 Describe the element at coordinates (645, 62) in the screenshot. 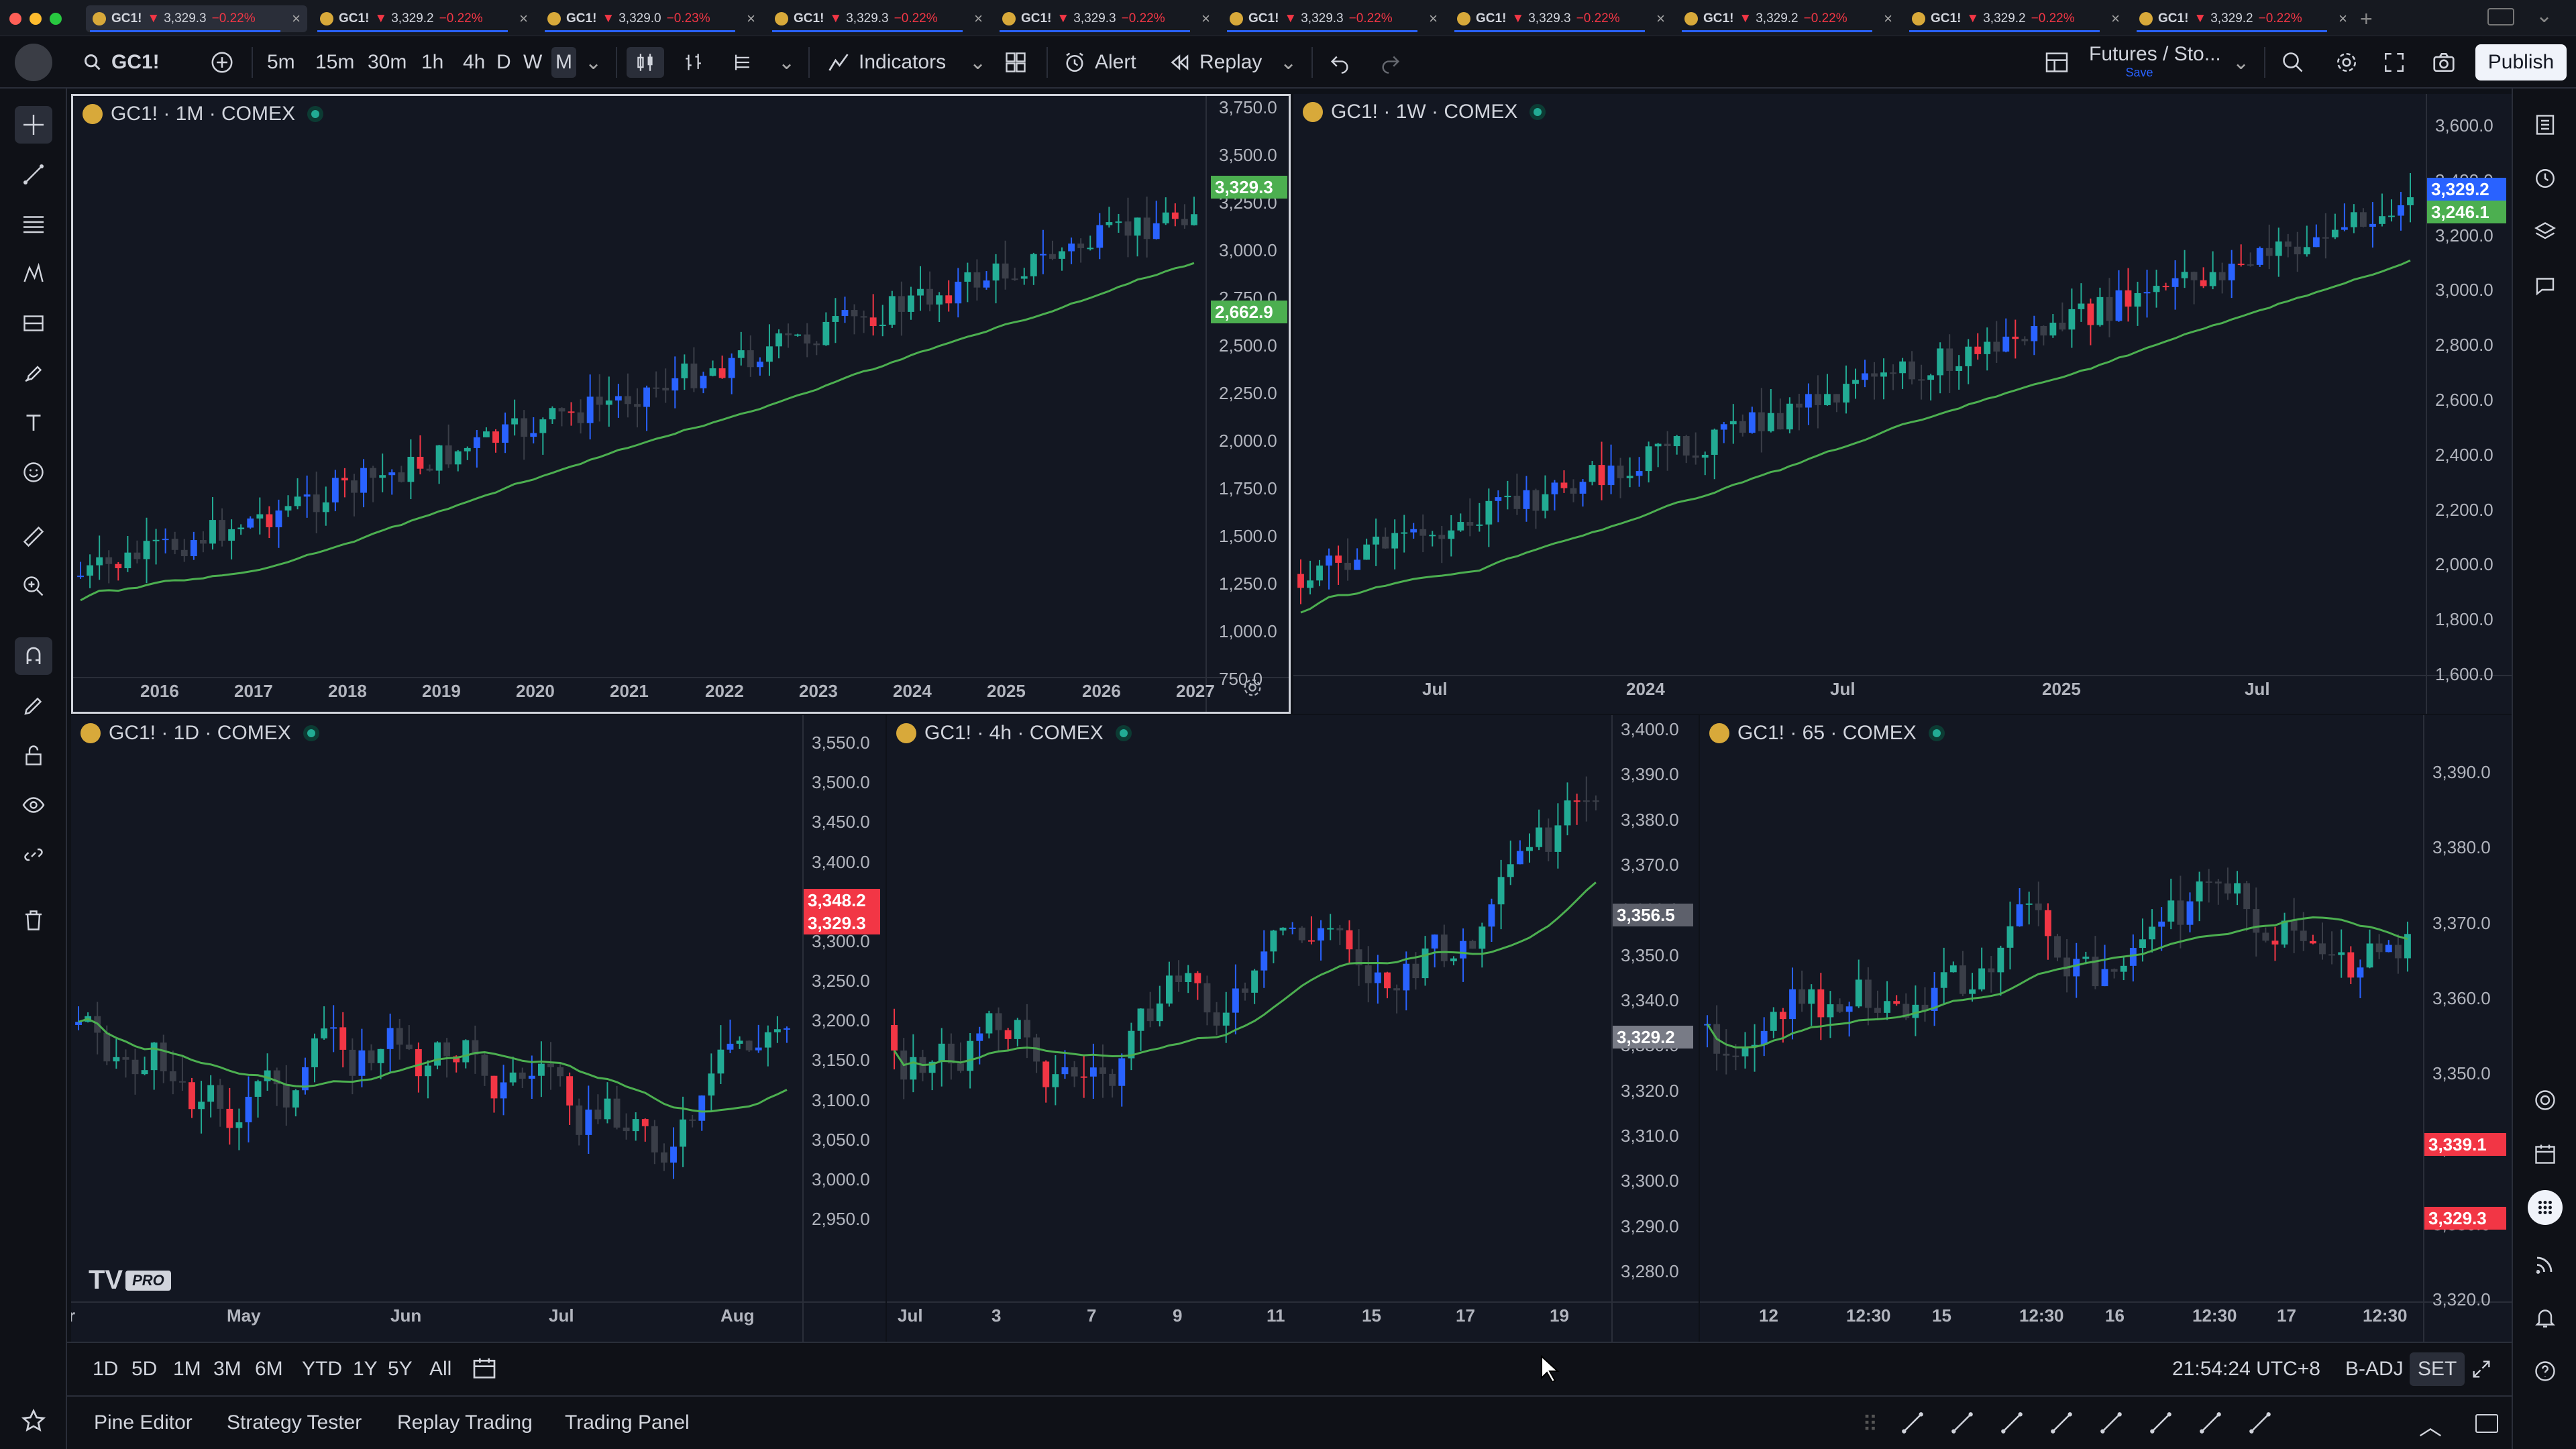

I see `candles-chart-type-icon` at that location.